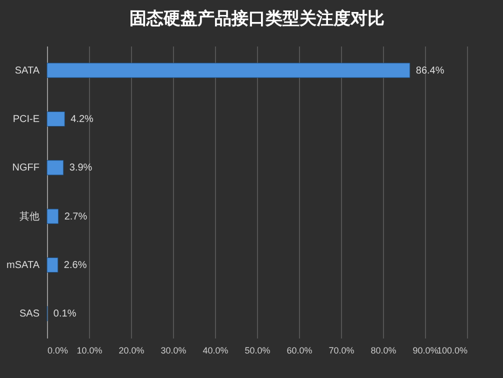 Image resolution: width=503 pixels, height=378 pixels. Describe the element at coordinates (75, 265) in the screenshot. I see `data-label: 2.6%` at that location.